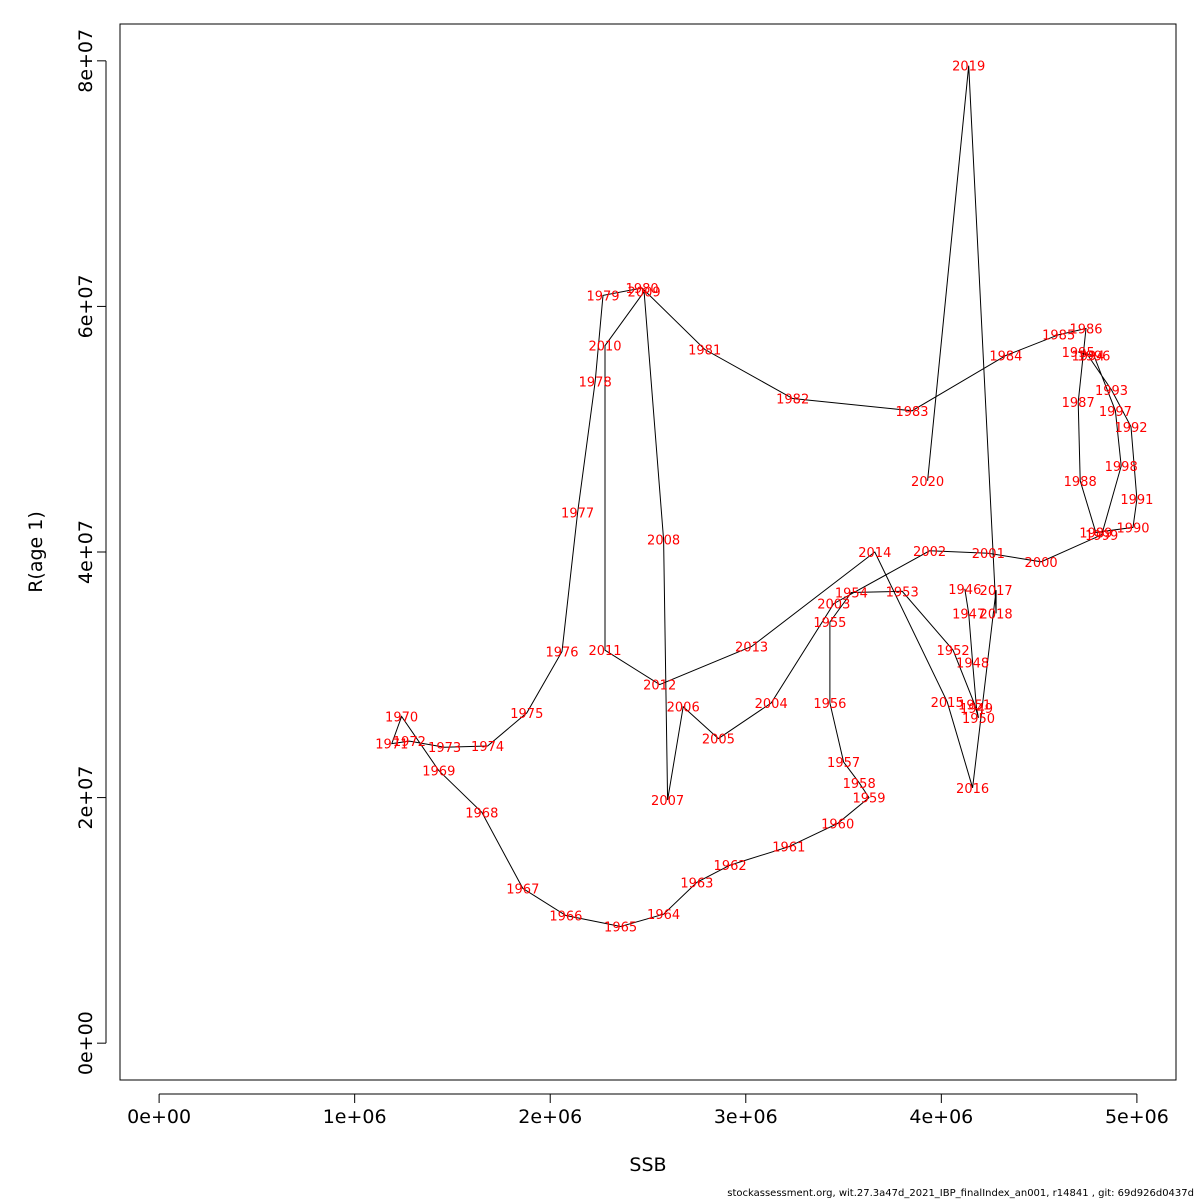 The width and height of the screenshot is (1200, 1200). What do you see at coordinates (522, 889) in the screenshot?
I see `year-label: 1967` at bounding box center [522, 889].